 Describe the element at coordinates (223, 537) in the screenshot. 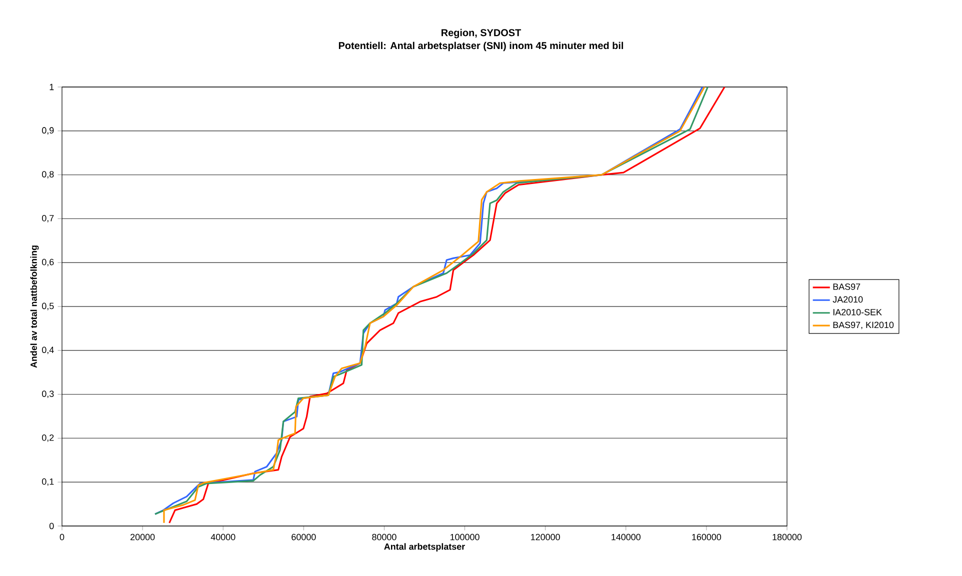

I see `x-tick-label: 40000` at that location.